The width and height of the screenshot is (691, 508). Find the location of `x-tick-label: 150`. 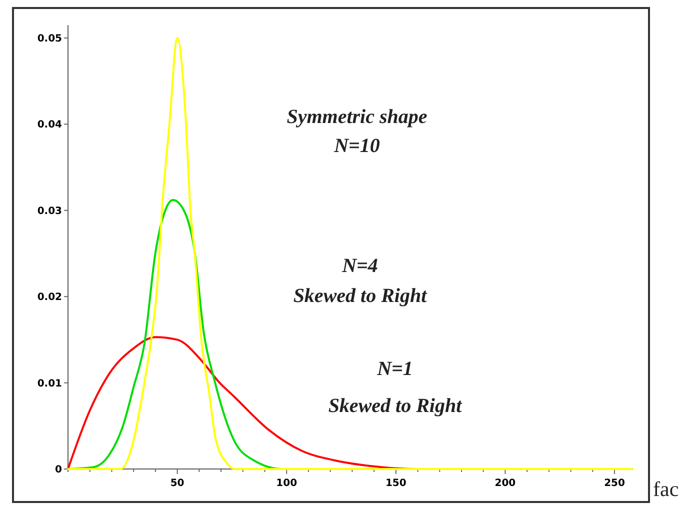

x-tick-label: 150 is located at coordinates (395, 483).